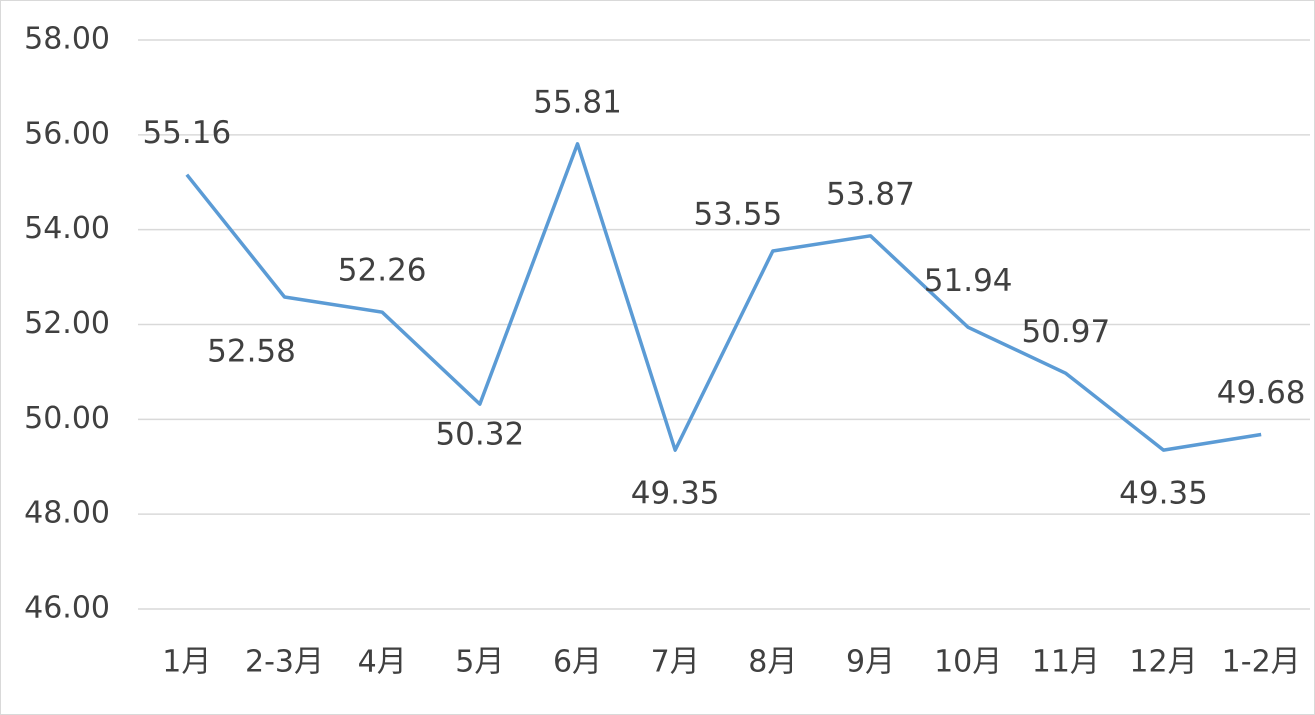 This screenshot has height=715, width=1315. I want to click on y-tick-label: 48.00, so click(67, 513).